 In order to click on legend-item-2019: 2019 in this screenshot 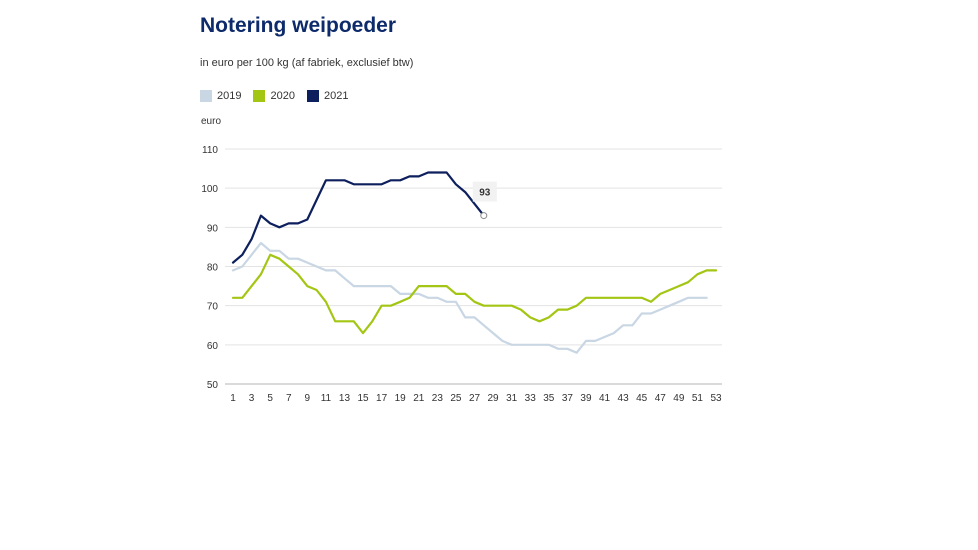, I will do `click(220, 96)`.